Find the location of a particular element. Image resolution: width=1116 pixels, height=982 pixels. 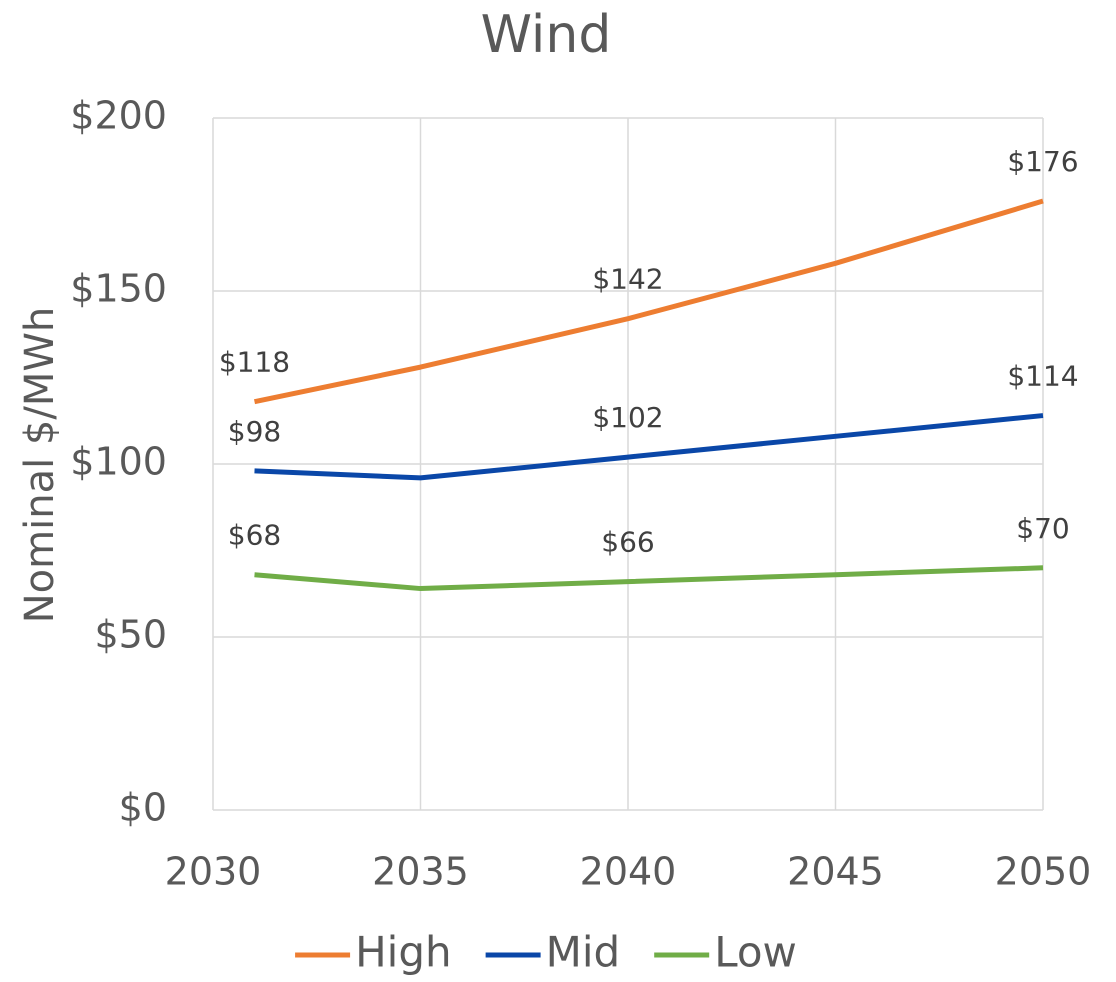

x-tick-label: 2040 is located at coordinates (628, 872).